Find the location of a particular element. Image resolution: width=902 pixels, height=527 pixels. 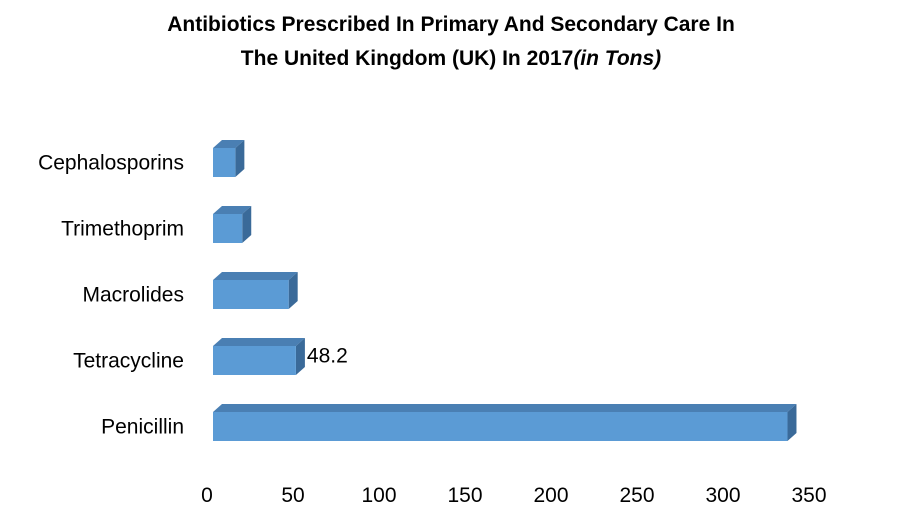

x-tick-label: 0 is located at coordinates (207, 495).